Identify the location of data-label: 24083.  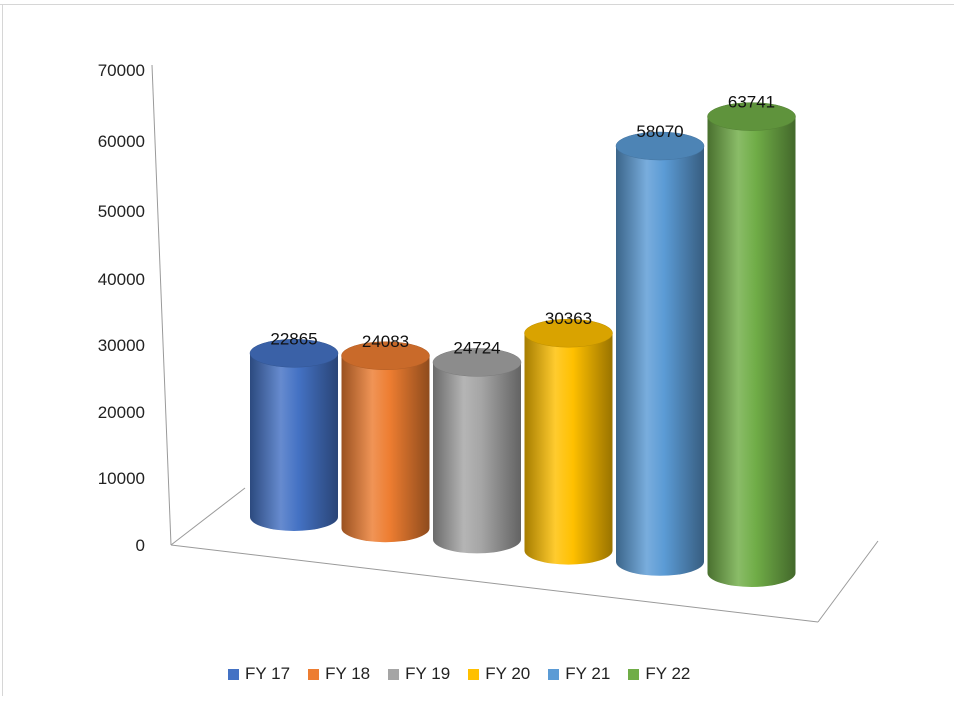
(385, 341).